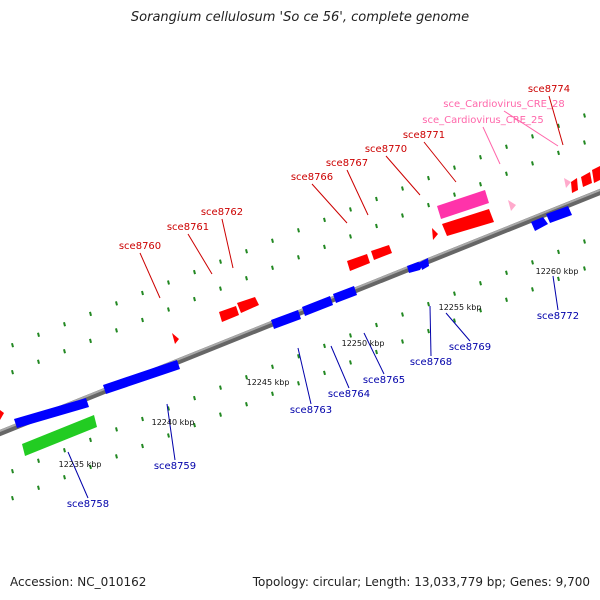 The image size is (600, 600). What do you see at coordinates (188, 227) in the screenshot?
I see `forward-gene-label: sce8761` at bounding box center [188, 227].